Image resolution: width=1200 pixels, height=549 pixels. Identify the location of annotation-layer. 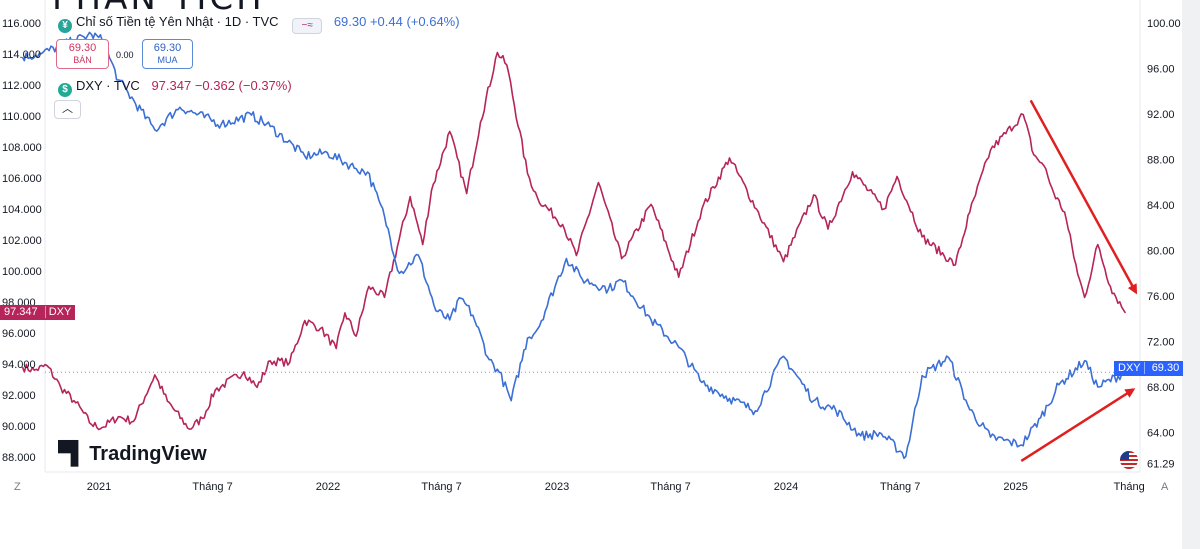
(1079, 280).